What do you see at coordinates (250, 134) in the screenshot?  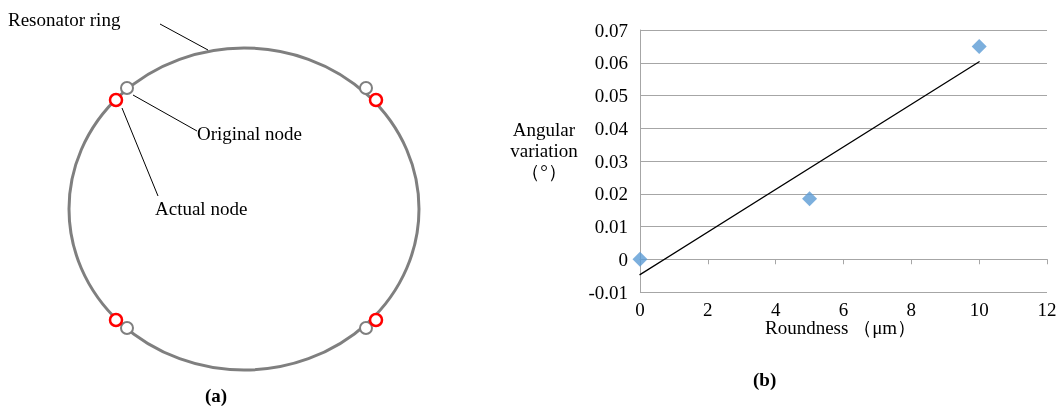 I see `text: Original node` at bounding box center [250, 134].